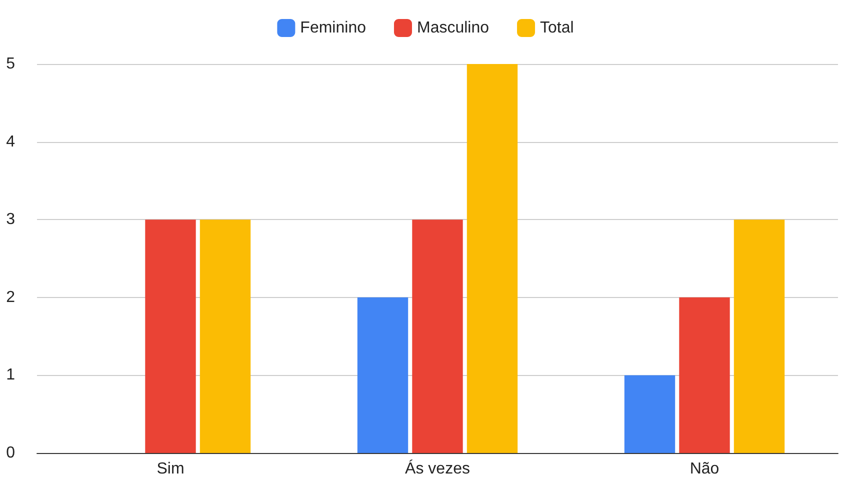 The image size is (851, 479). Describe the element at coordinates (11, 375) in the screenshot. I see `y-tick-label: 1` at that location.